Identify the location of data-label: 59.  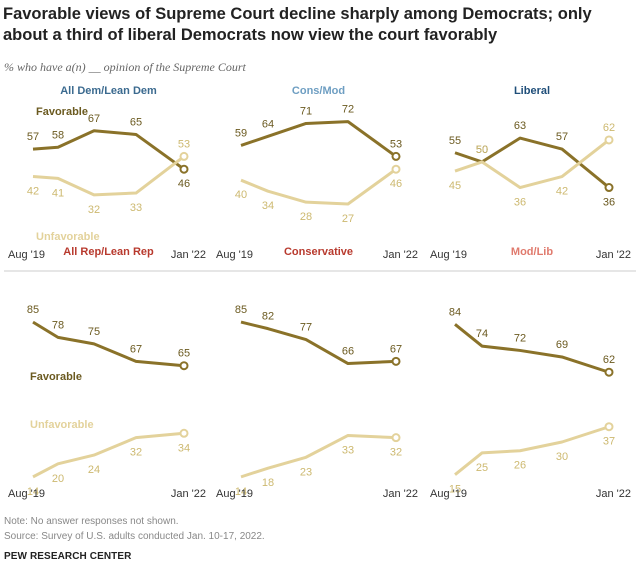
(241, 133).